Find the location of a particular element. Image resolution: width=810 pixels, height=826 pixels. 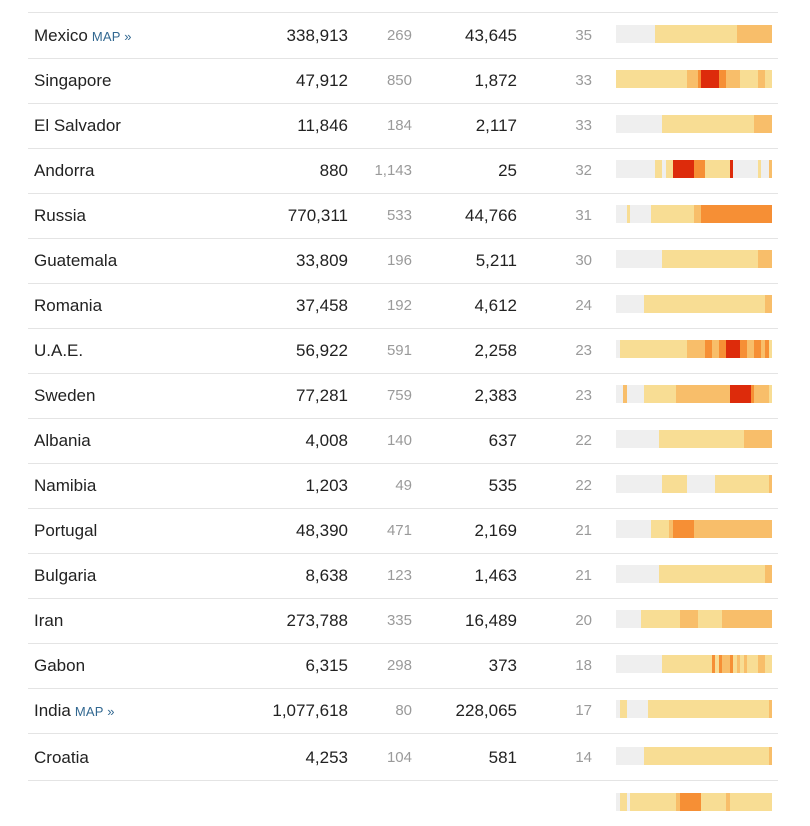

country-name: U.A.E. is located at coordinates (58, 350).